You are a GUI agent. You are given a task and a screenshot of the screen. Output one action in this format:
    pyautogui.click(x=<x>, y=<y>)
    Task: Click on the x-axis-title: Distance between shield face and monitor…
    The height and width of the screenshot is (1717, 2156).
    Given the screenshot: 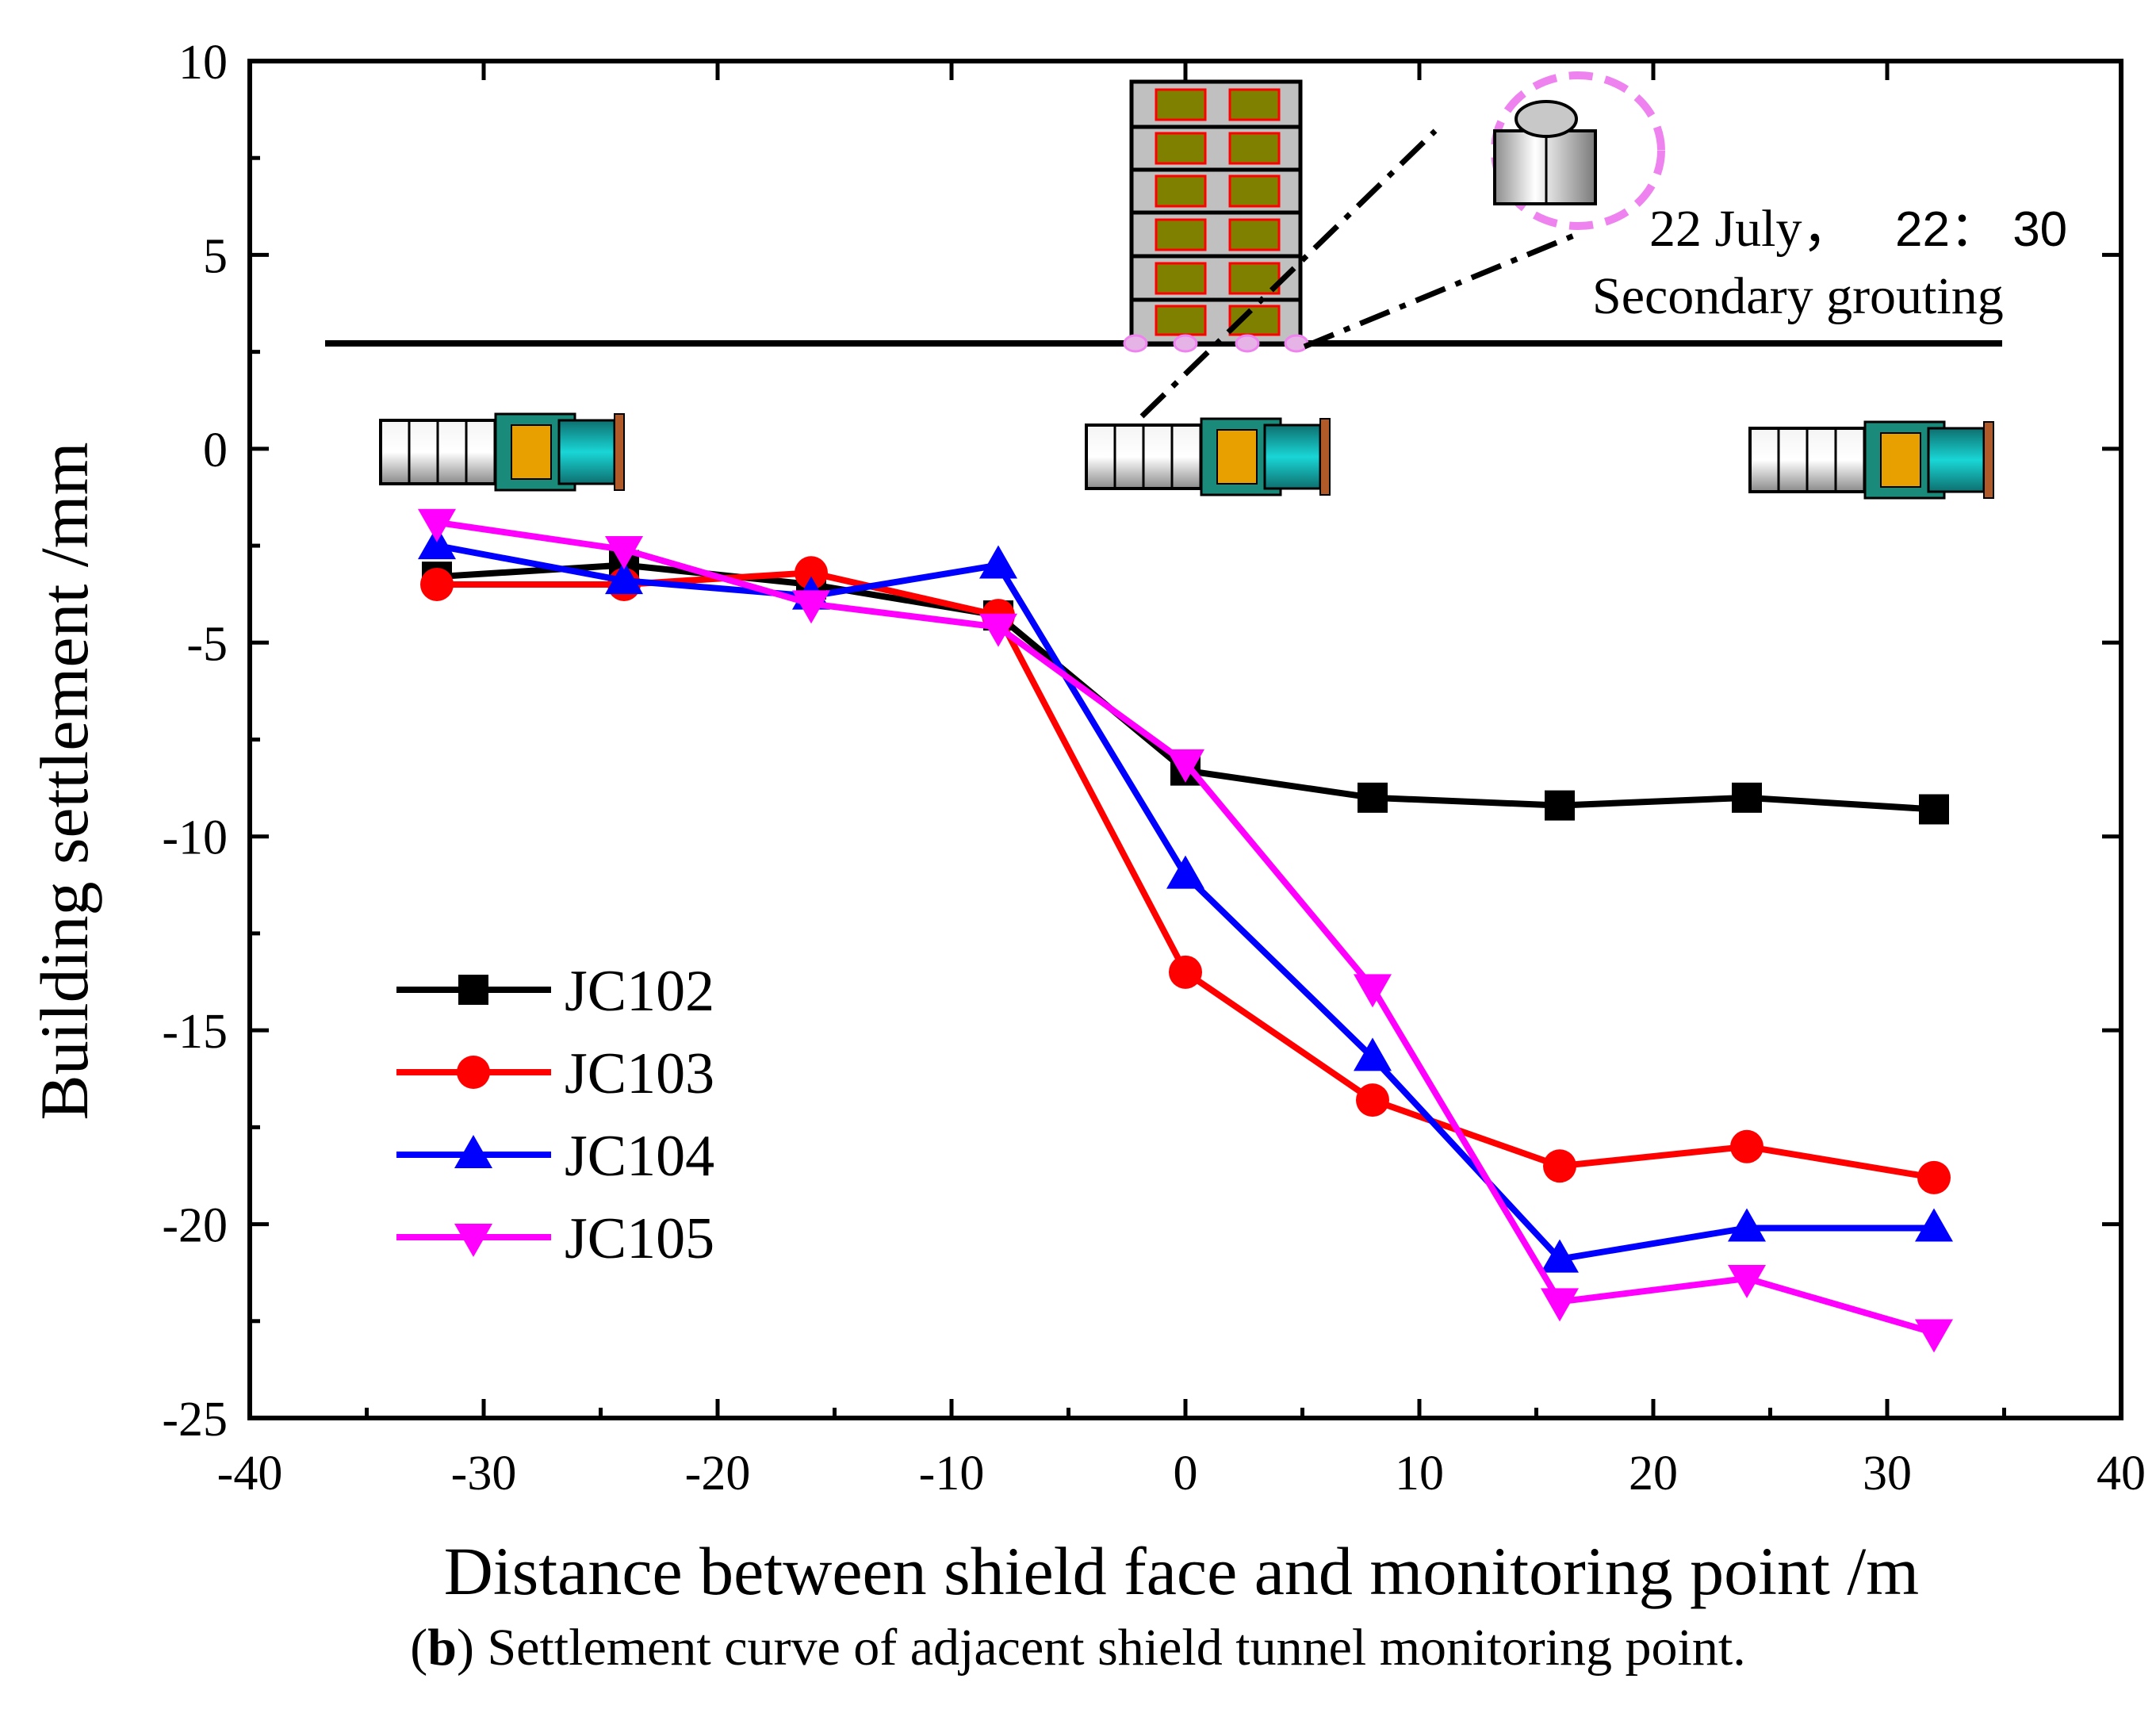 What is the action you would take?
    pyautogui.click(x=1181, y=1571)
    